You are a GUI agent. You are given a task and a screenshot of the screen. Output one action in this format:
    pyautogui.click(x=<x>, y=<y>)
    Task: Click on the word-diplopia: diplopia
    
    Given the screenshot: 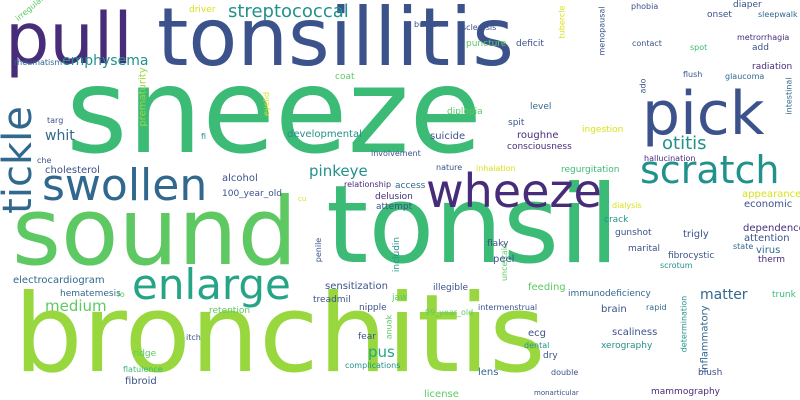 What is the action you would take?
    pyautogui.click(x=465, y=112)
    